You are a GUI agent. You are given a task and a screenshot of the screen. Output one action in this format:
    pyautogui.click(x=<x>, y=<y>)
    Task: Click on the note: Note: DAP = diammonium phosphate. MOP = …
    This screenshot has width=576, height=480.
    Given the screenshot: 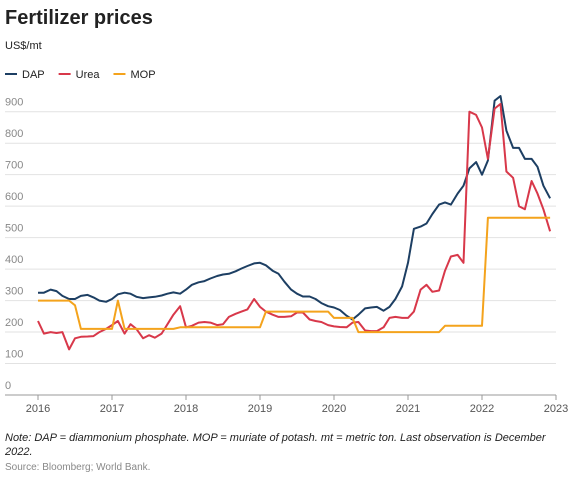 What is the action you would take?
    pyautogui.click(x=275, y=445)
    